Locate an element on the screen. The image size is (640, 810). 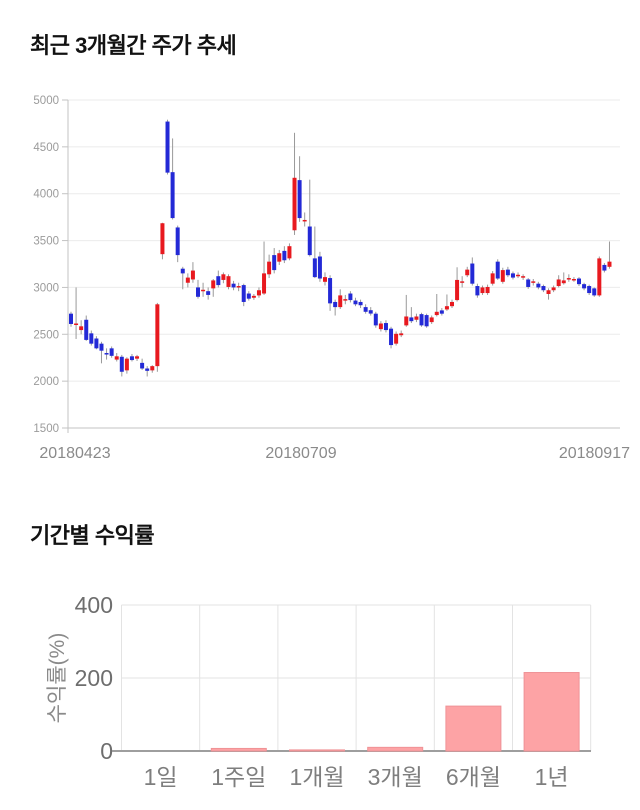
svg-text: 수익률(%) is located at coordinates (57, 678).